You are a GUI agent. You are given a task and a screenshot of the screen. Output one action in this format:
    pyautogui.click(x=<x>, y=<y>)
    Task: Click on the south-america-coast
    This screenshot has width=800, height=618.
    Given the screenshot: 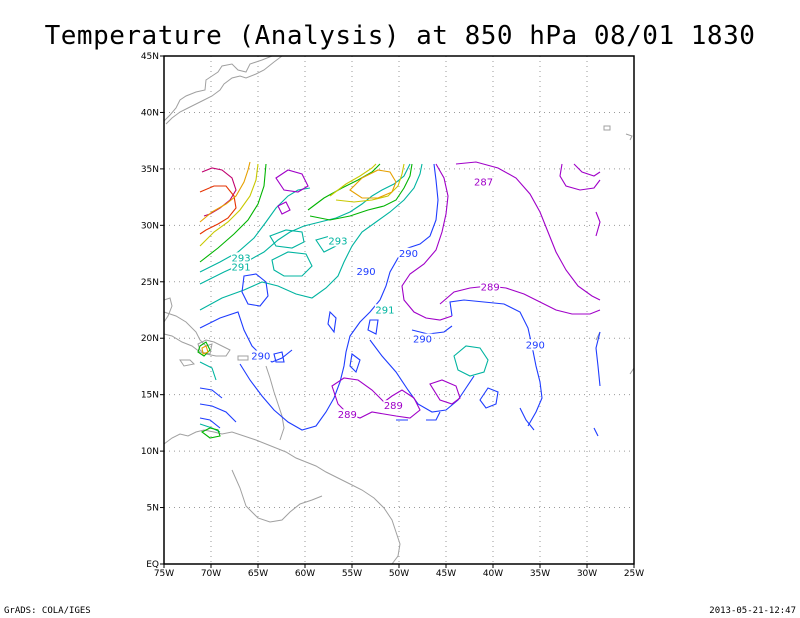 What is the action you would take?
    pyautogui.click(x=282, y=497)
    